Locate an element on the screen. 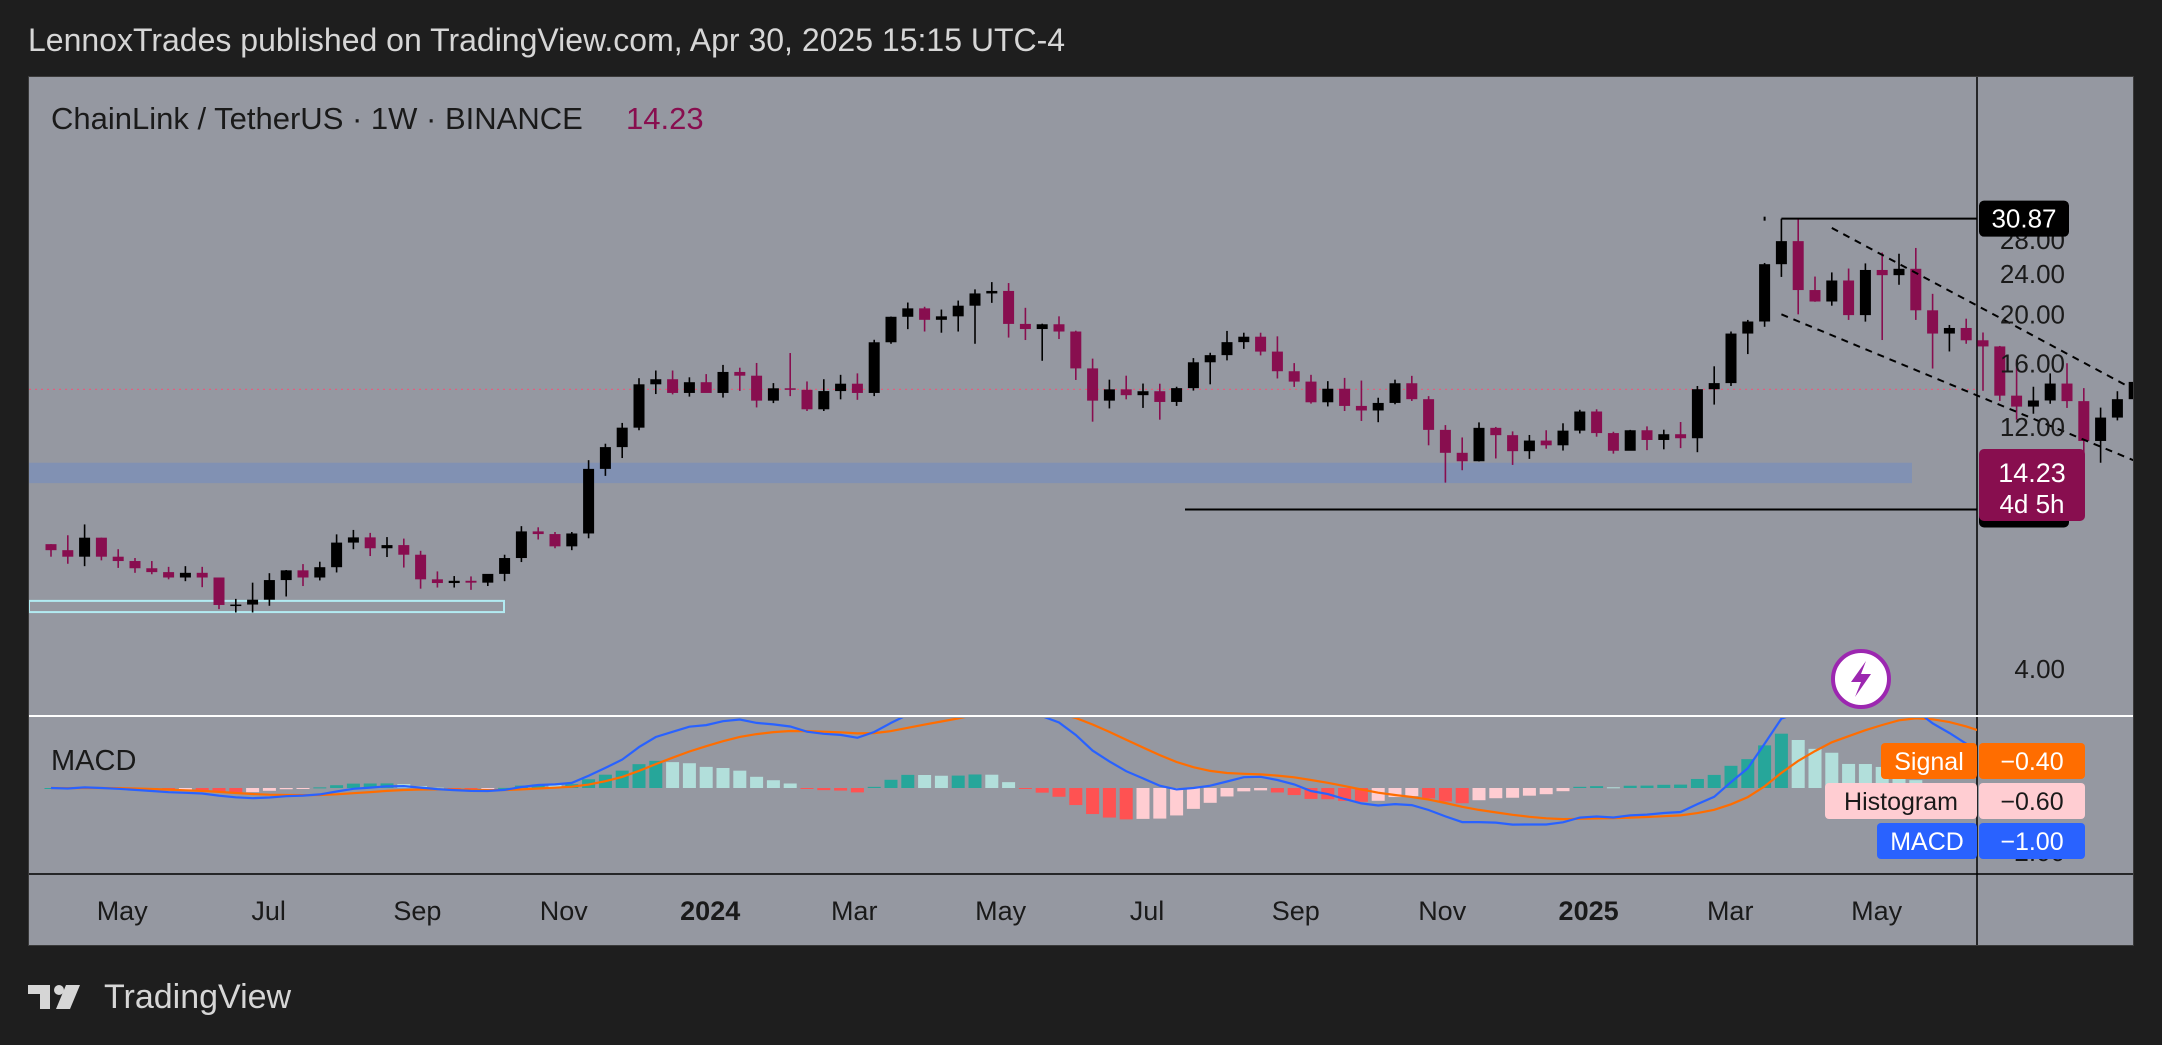 This screenshot has height=1045, width=2162. range-box is located at coordinates (267, 606).